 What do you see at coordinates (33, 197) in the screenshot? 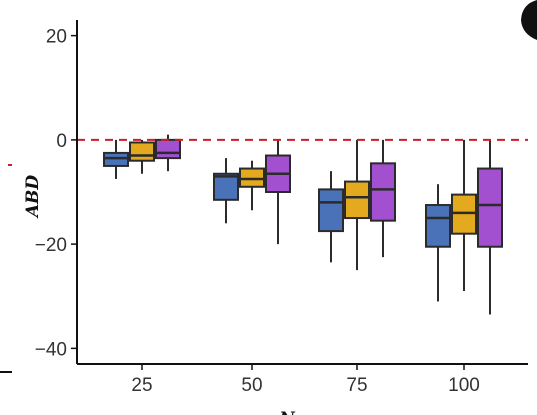
I see `y-axis-label: ABD` at bounding box center [33, 197].